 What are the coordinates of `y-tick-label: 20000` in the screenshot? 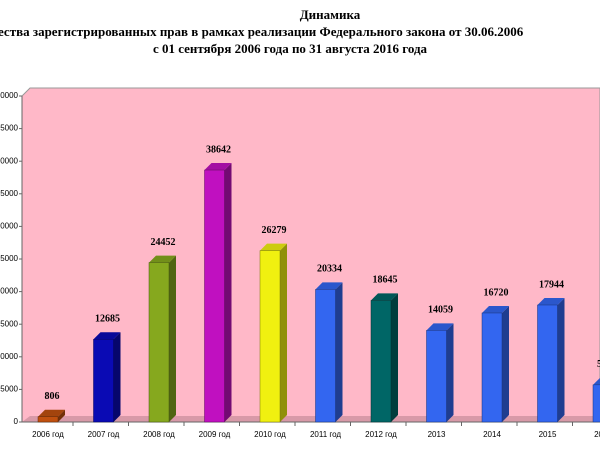 It's located at (9, 291).